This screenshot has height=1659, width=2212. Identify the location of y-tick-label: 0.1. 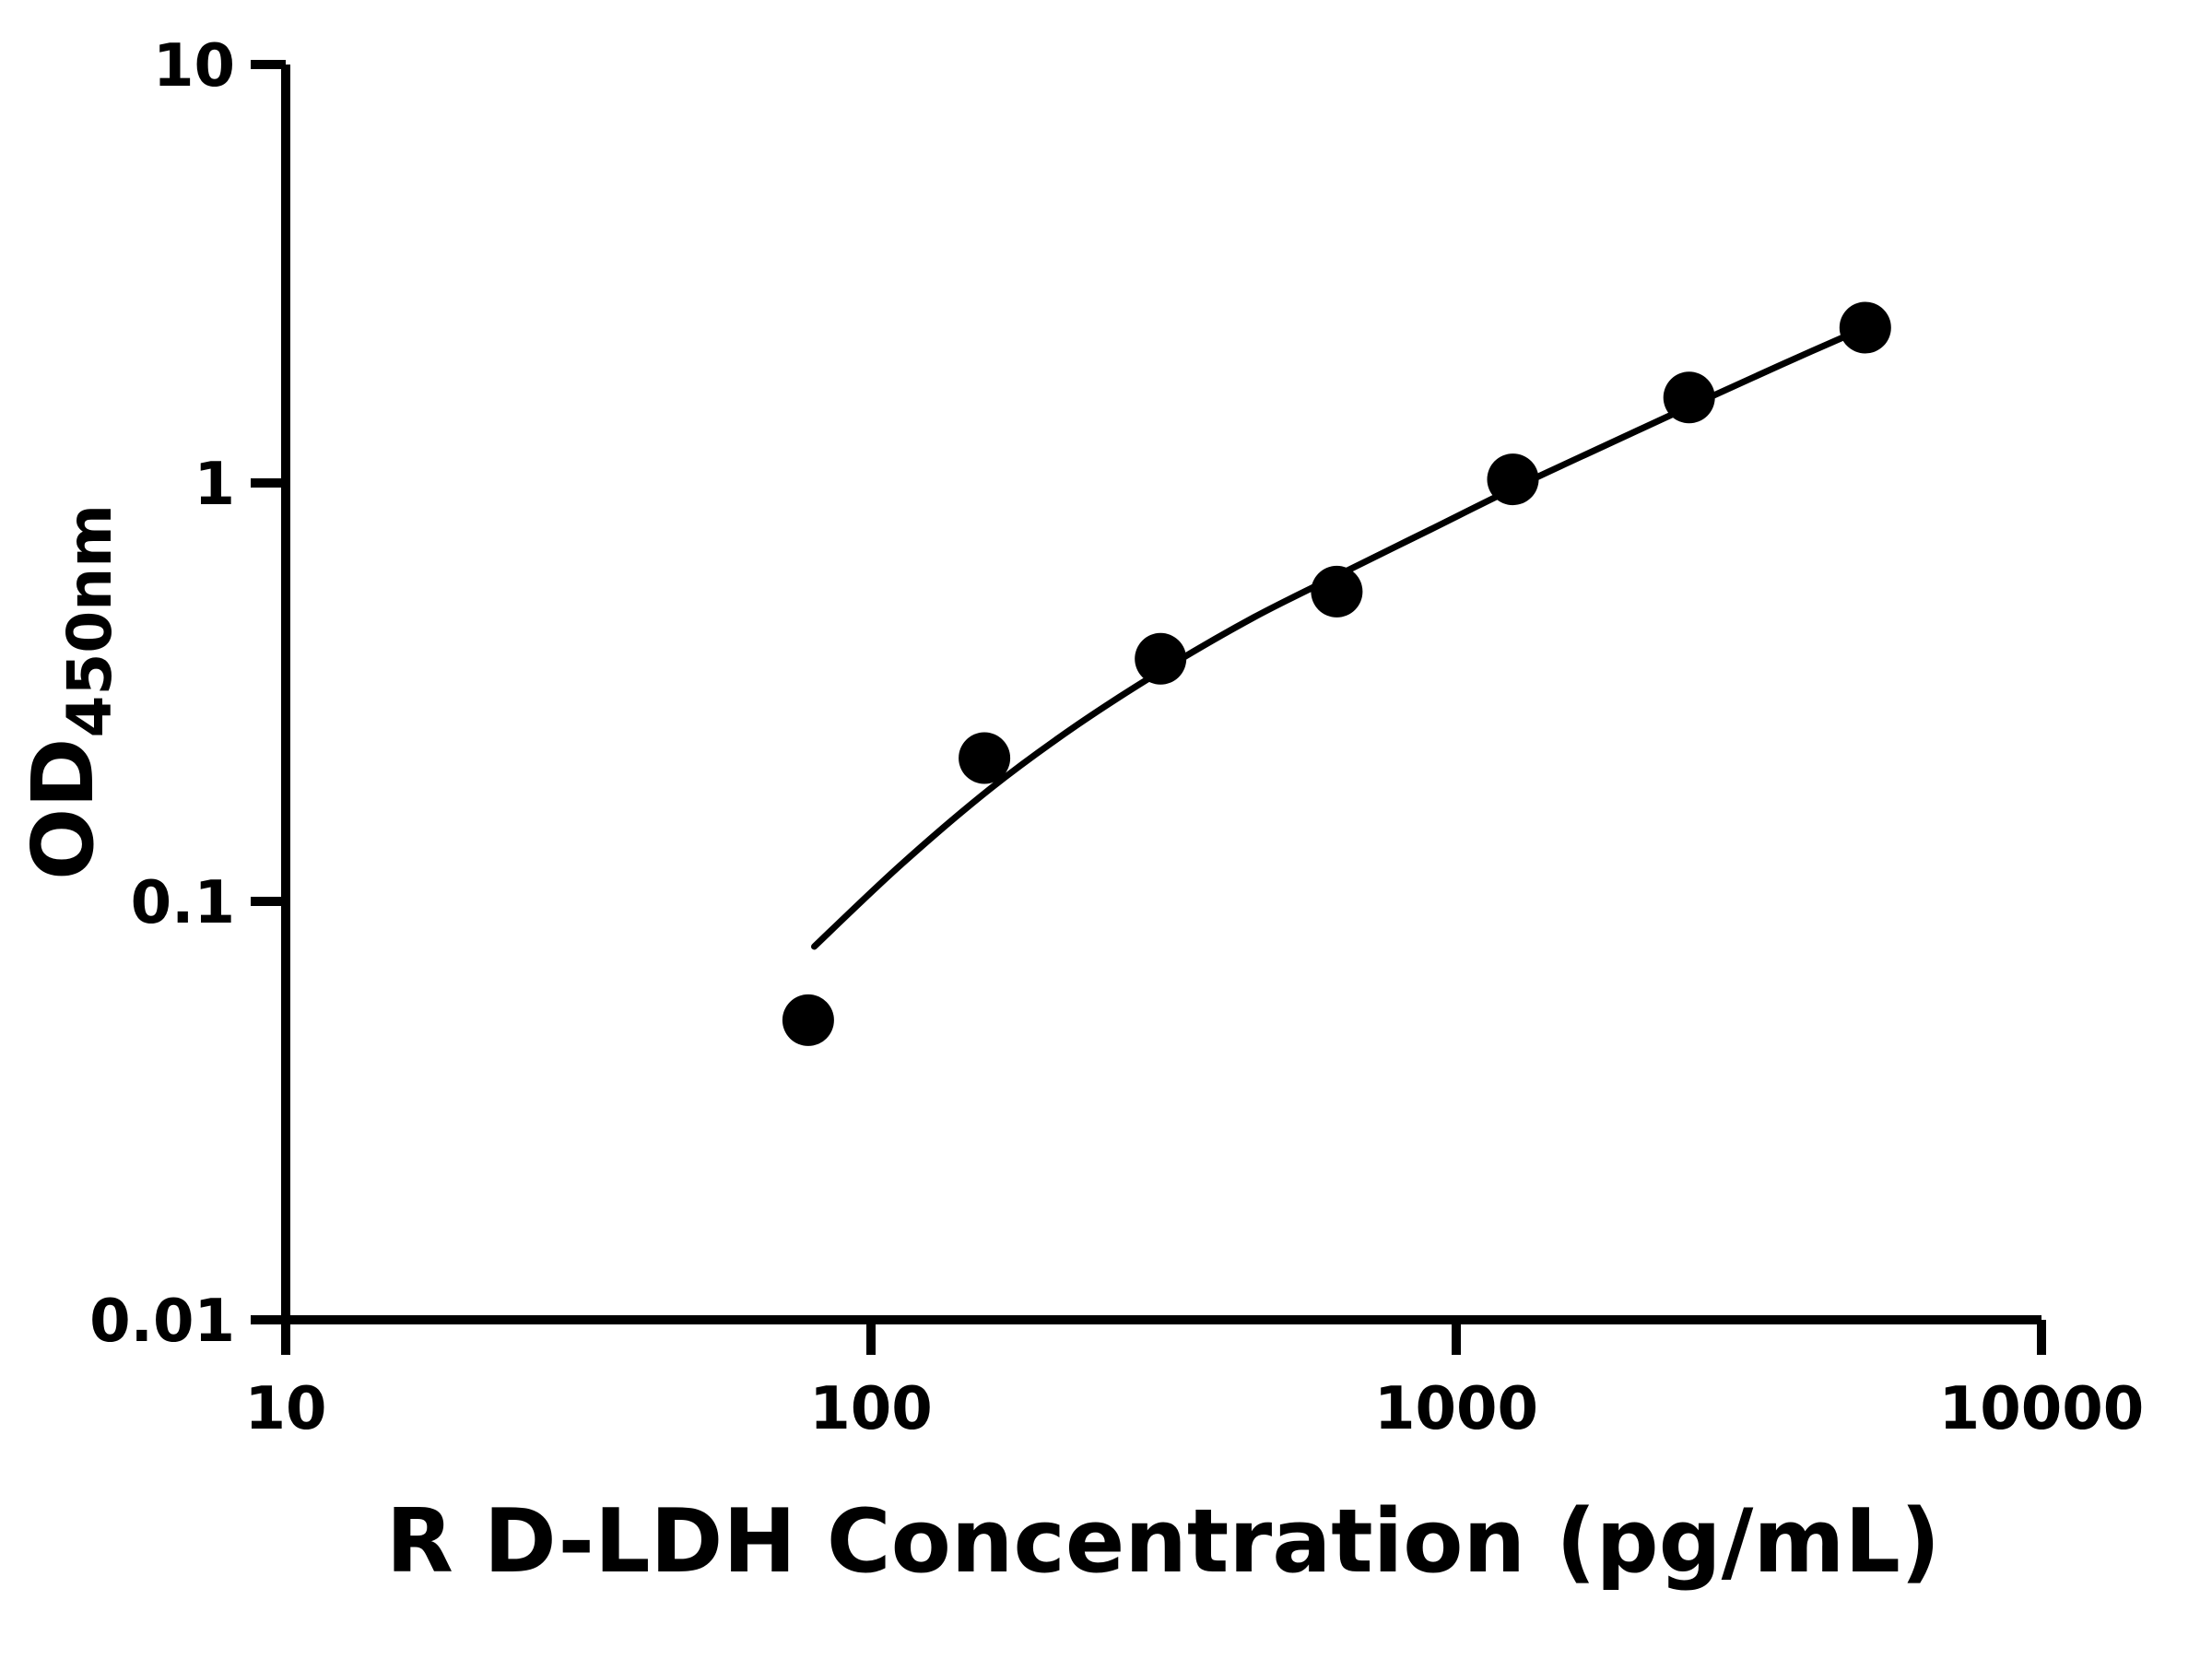
(183, 903).